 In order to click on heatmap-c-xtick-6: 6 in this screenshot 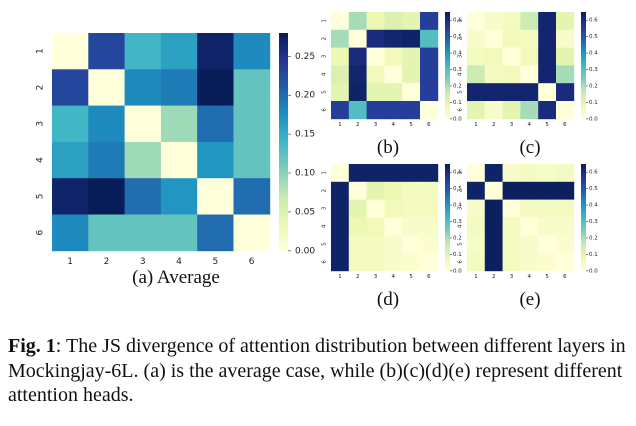, I will do `click(565, 125)`.